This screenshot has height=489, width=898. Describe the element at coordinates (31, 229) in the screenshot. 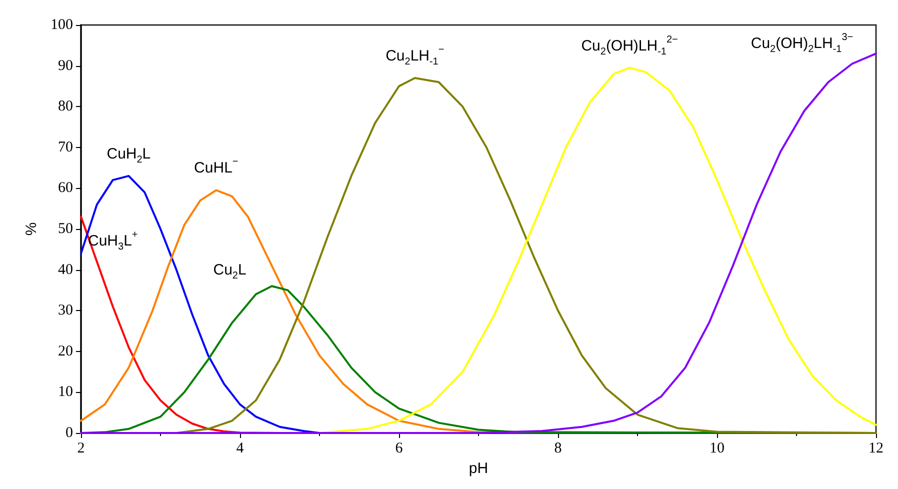

I see `y-axis-title: %` at that location.